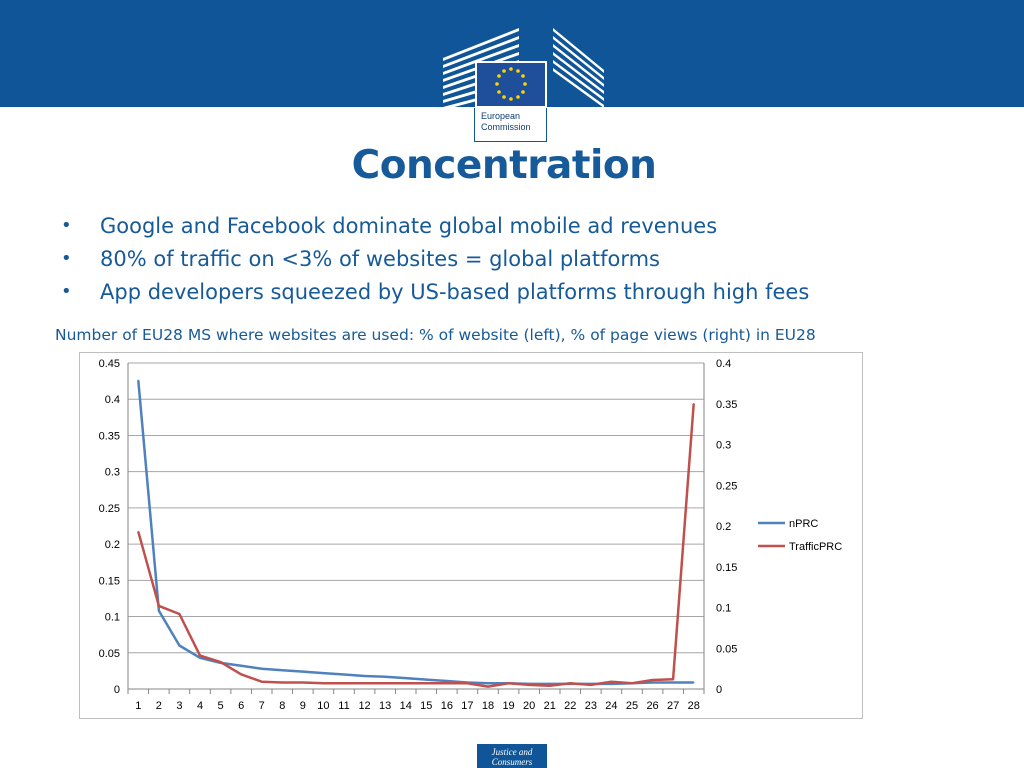  I want to click on y-right-tick-label: 0.2, so click(723, 527).